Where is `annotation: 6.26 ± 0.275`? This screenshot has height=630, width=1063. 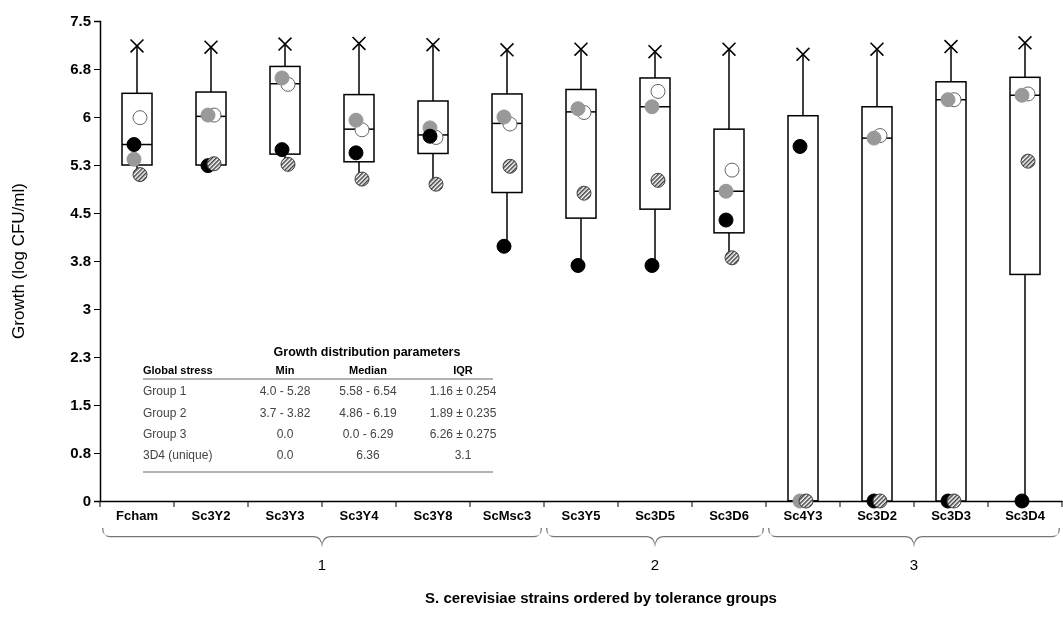 annotation: 6.26 ± 0.275 is located at coordinates (463, 433).